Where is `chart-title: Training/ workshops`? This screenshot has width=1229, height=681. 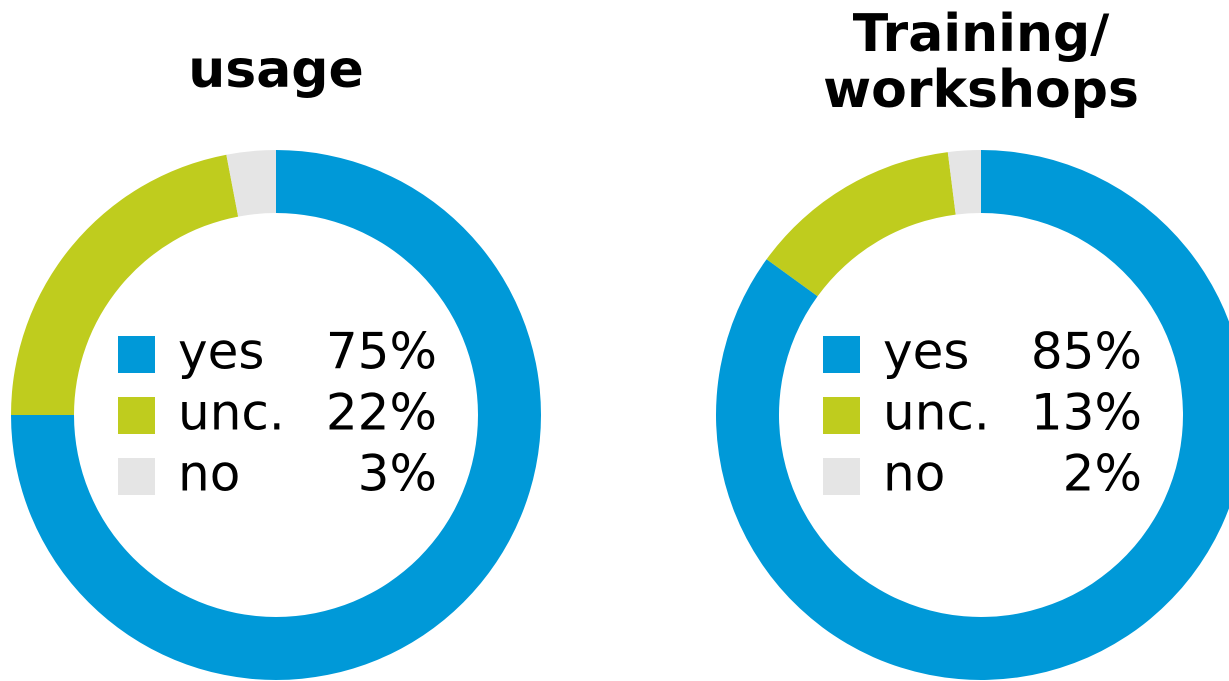
chart-title: Training/ workshops is located at coordinates (981, 62).